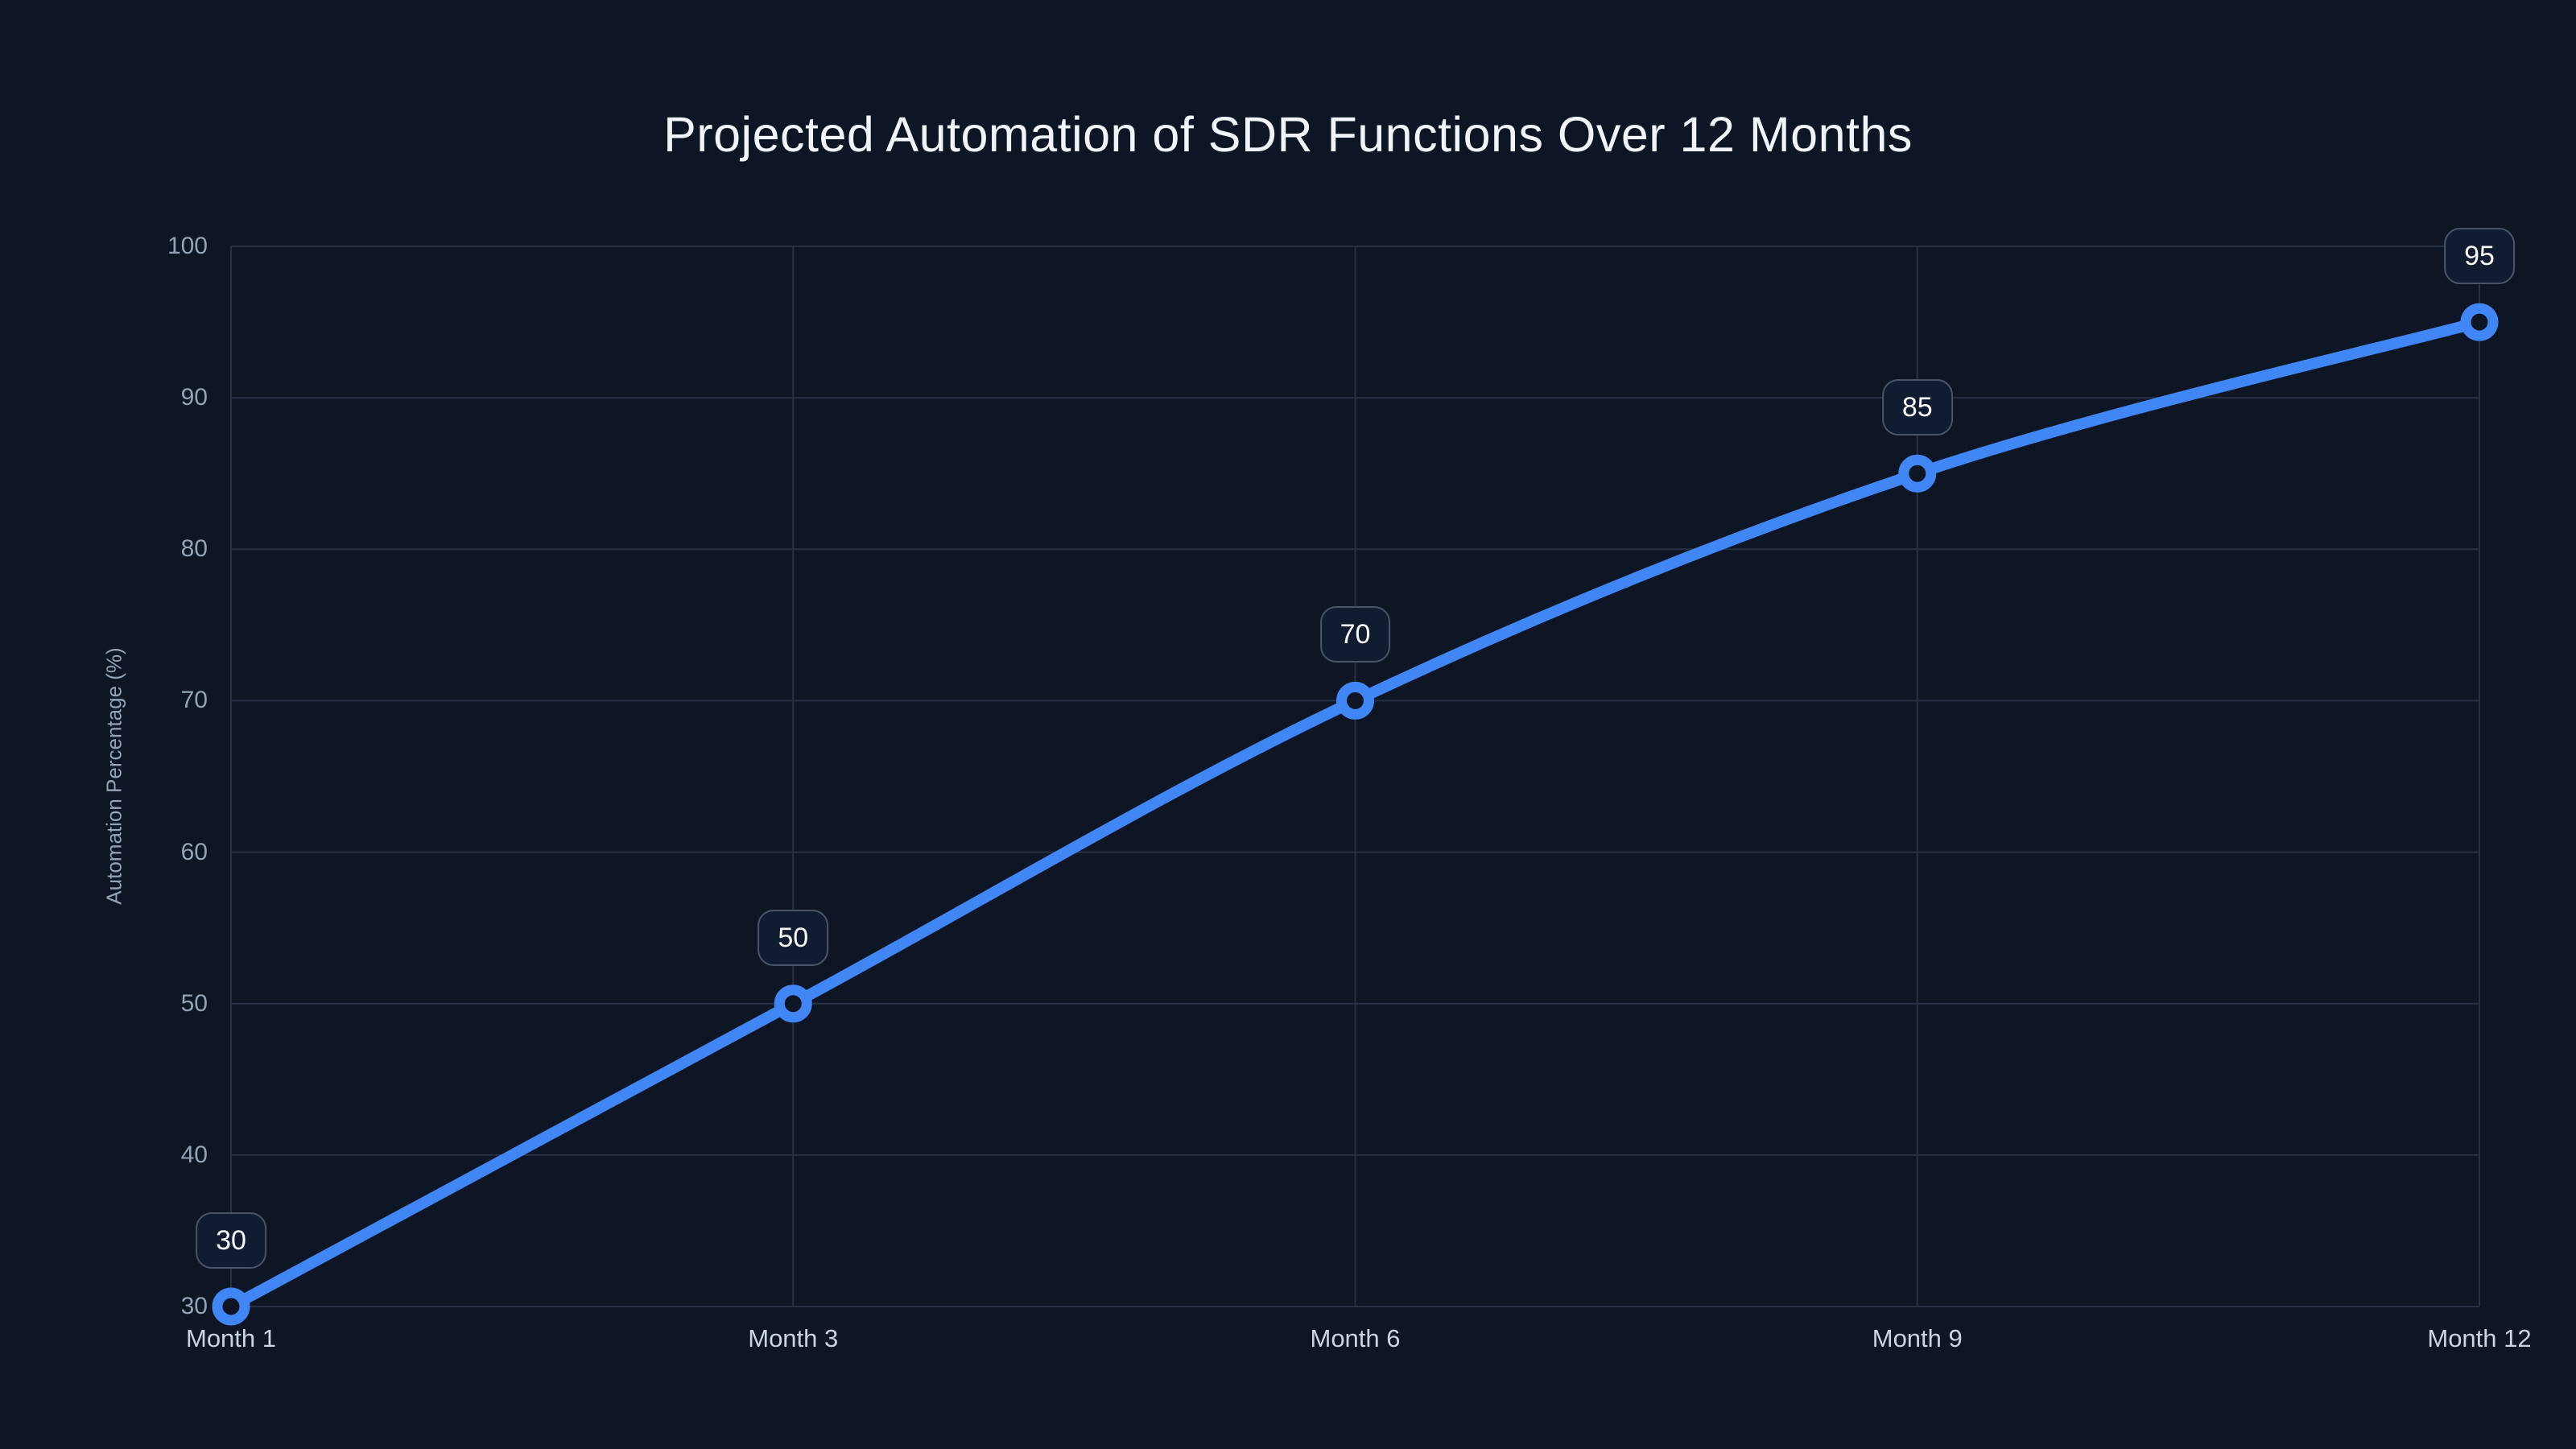 The image size is (2576, 1449). I want to click on data-point-label: 95, so click(2479, 256).